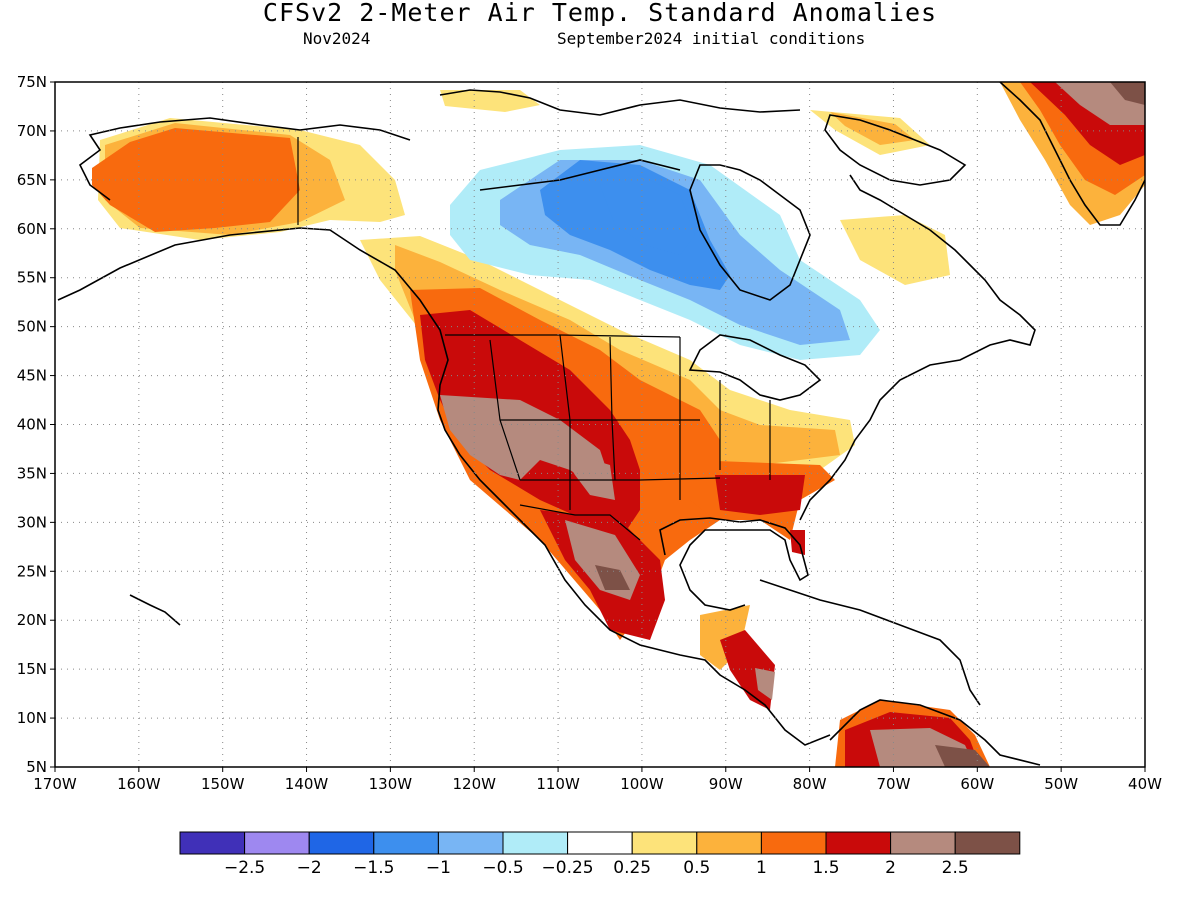 The height and width of the screenshot is (900, 1200). I want to click on lat-tick-label: 35N, so click(32, 473).